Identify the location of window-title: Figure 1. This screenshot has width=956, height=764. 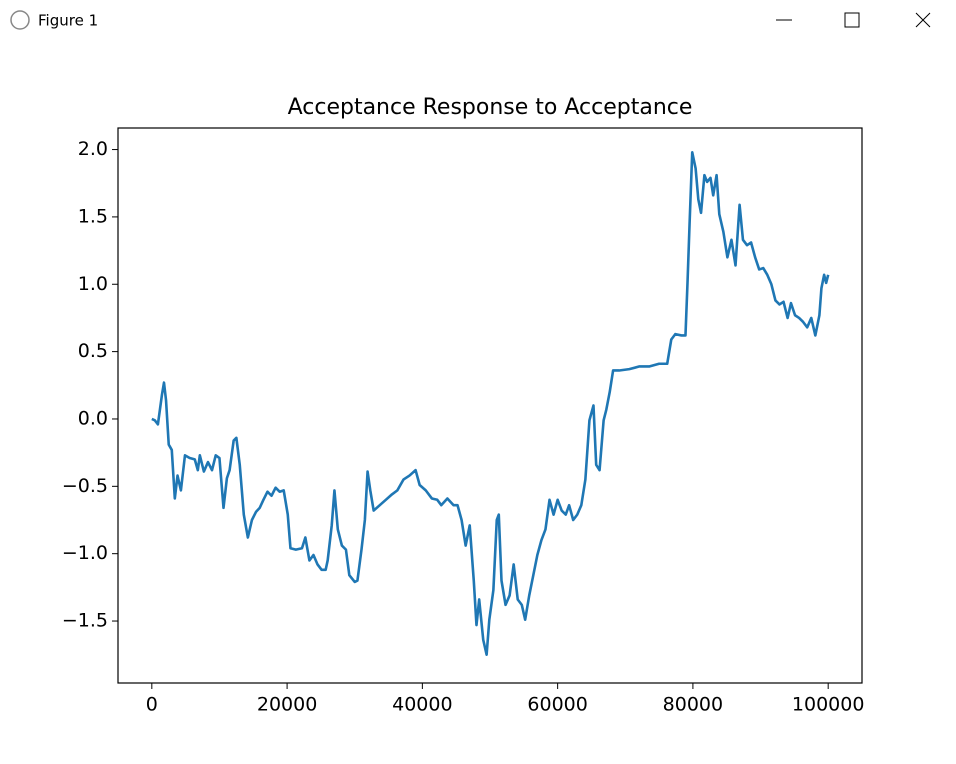
(68, 21).